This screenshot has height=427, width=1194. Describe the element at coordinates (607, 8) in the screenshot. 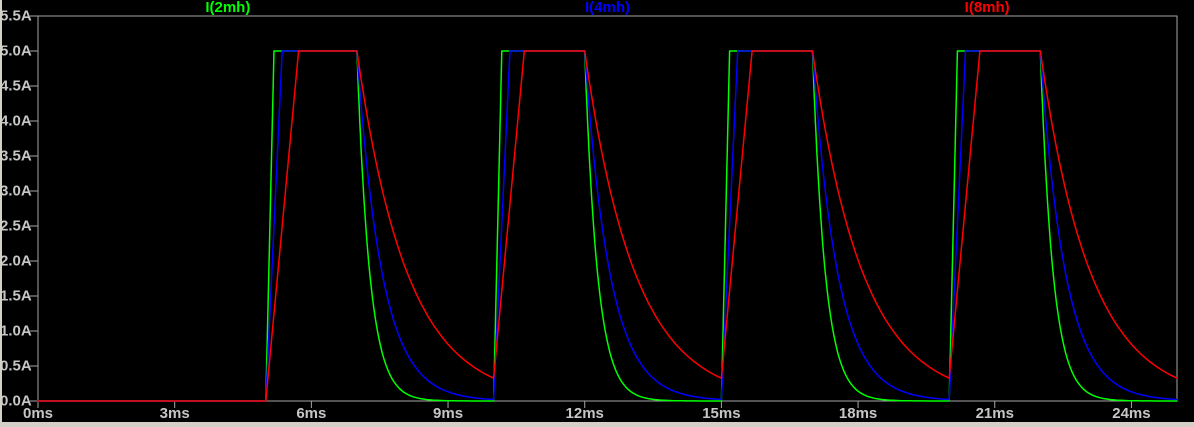

I see `legend-label-i4mh: I(4mh)` at that location.